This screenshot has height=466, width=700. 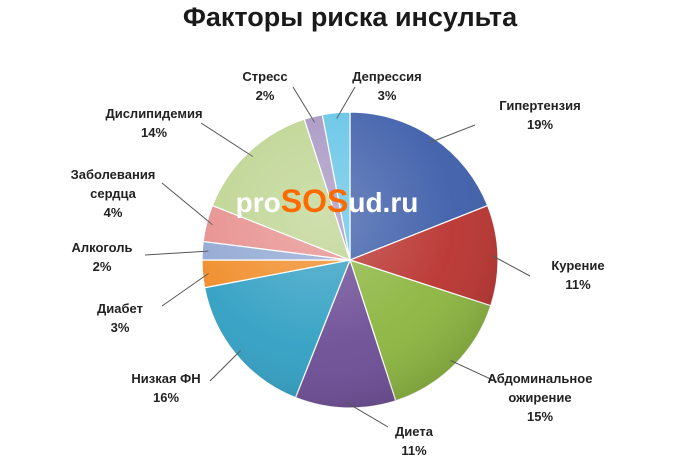 I want to click on slice-name-label: Курение, so click(x=577, y=265).